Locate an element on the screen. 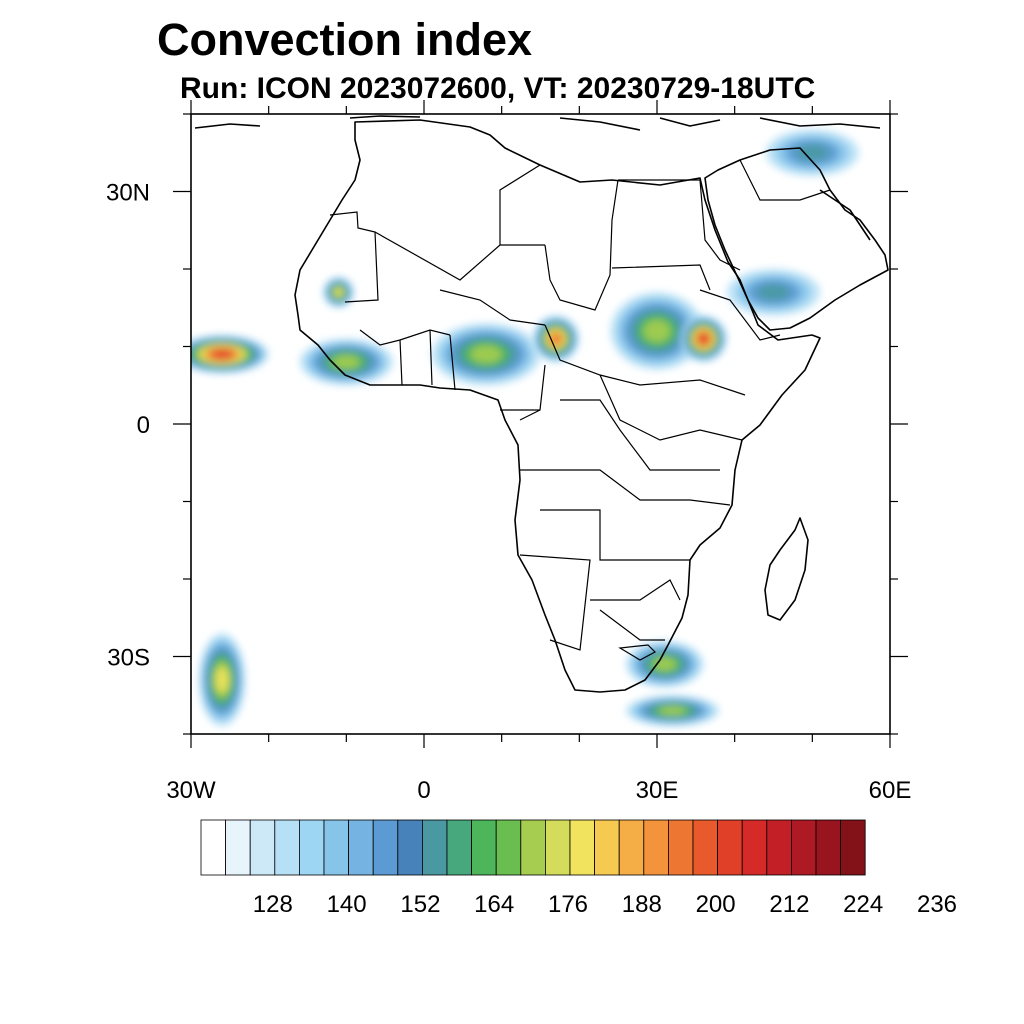  colorbar-label: 224 is located at coordinates (863, 904).